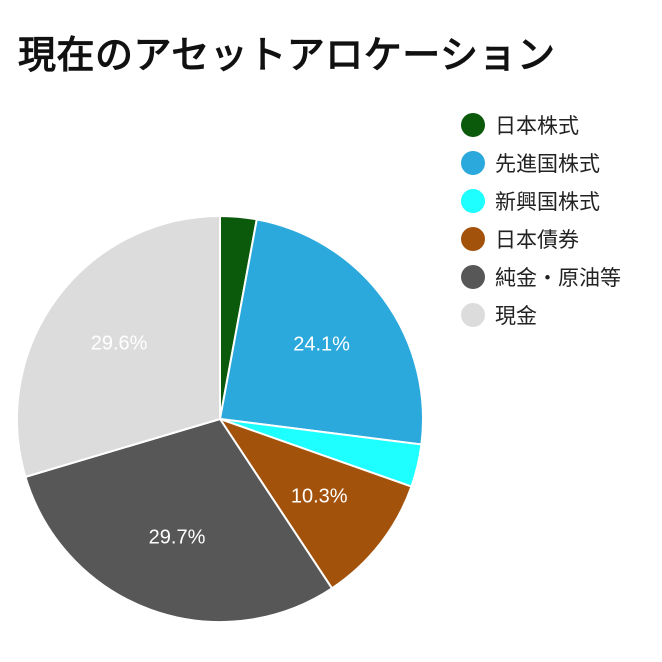 The height and width of the screenshot is (662, 662). What do you see at coordinates (319, 497) in the screenshot?
I see `slice-label: 10.3%` at bounding box center [319, 497].